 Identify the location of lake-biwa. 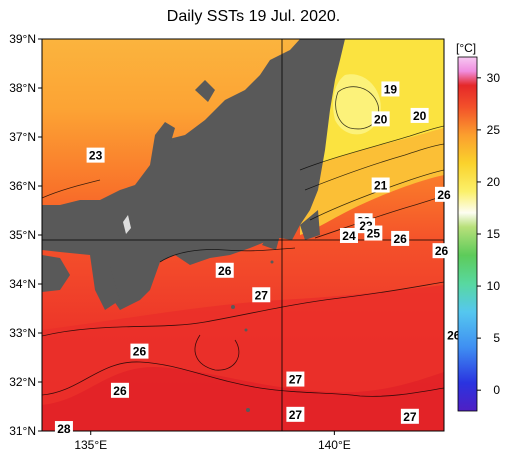
(127, 224).